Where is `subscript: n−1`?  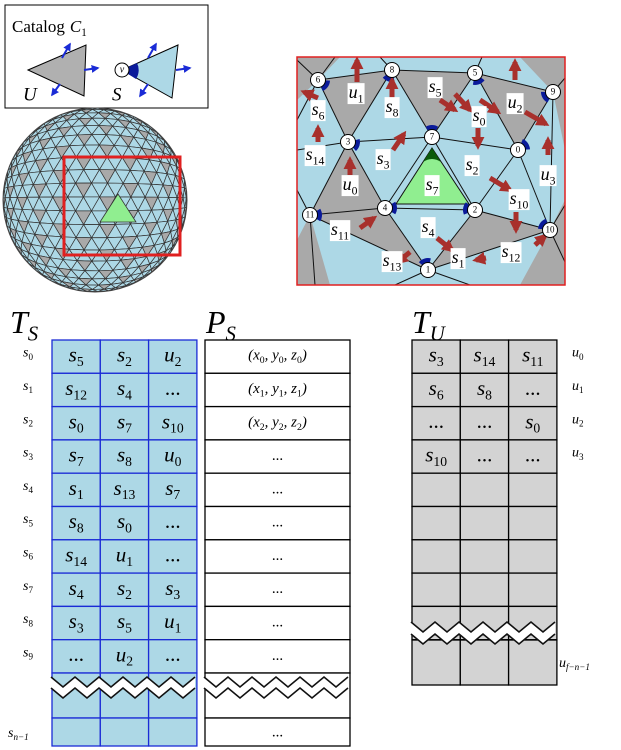
subscript: n−1 is located at coordinates (20, 737).